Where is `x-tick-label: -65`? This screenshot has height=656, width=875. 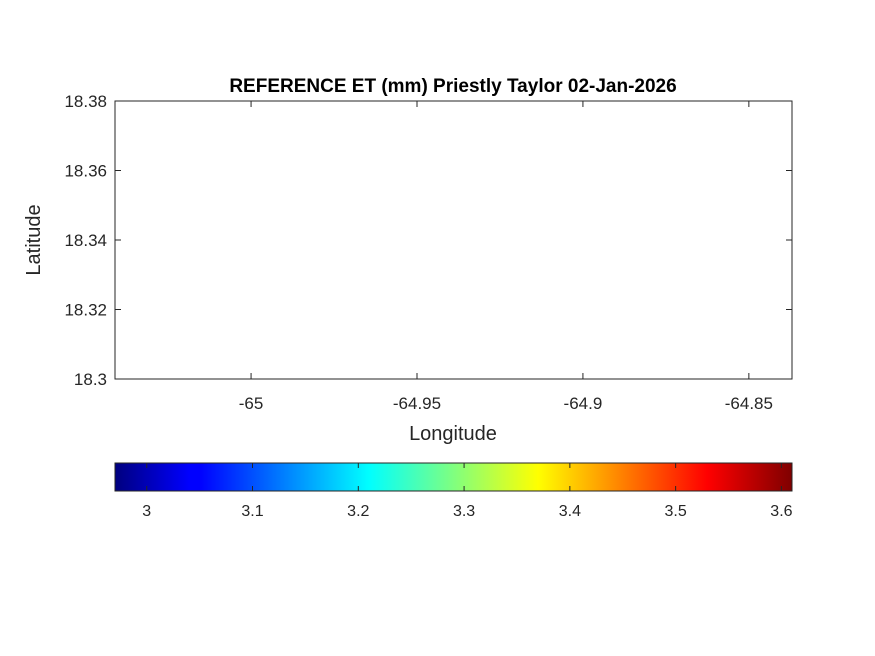 x-tick-label: -65 is located at coordinates (251, 403).